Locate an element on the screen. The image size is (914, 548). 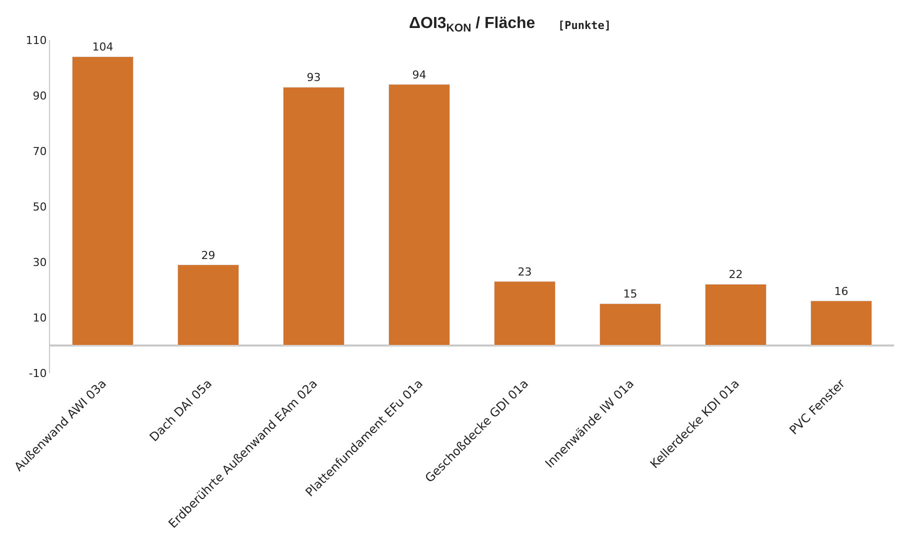
y-tick-label: 110 is located at coordinates (36, 40).